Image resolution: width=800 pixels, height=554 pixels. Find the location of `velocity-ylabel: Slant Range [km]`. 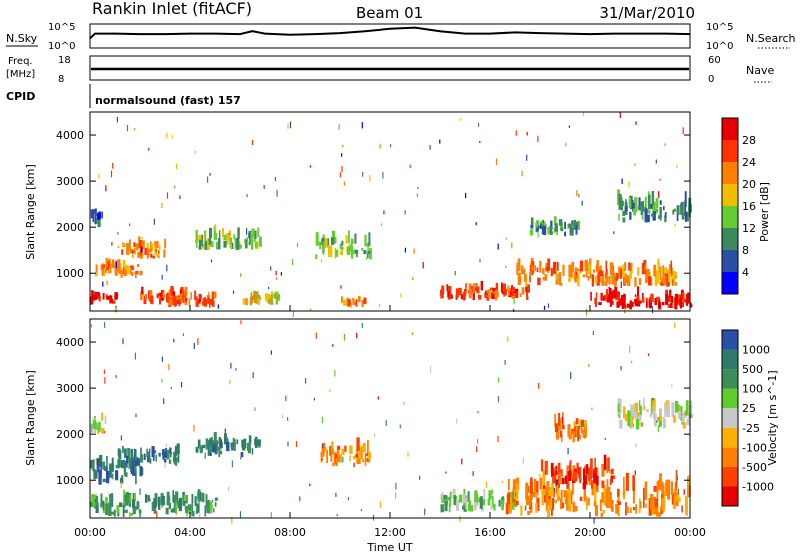

velocity-ylabel: Slant Range [km] is located at coordinates (30, 418).